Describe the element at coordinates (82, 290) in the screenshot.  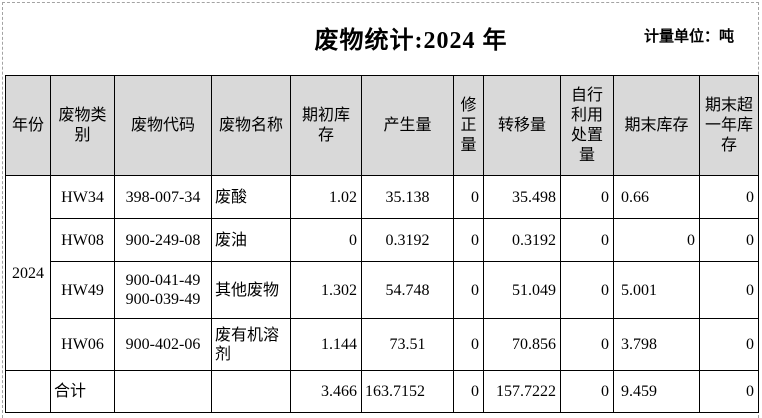
I see `cell-category: HW49` at that location.